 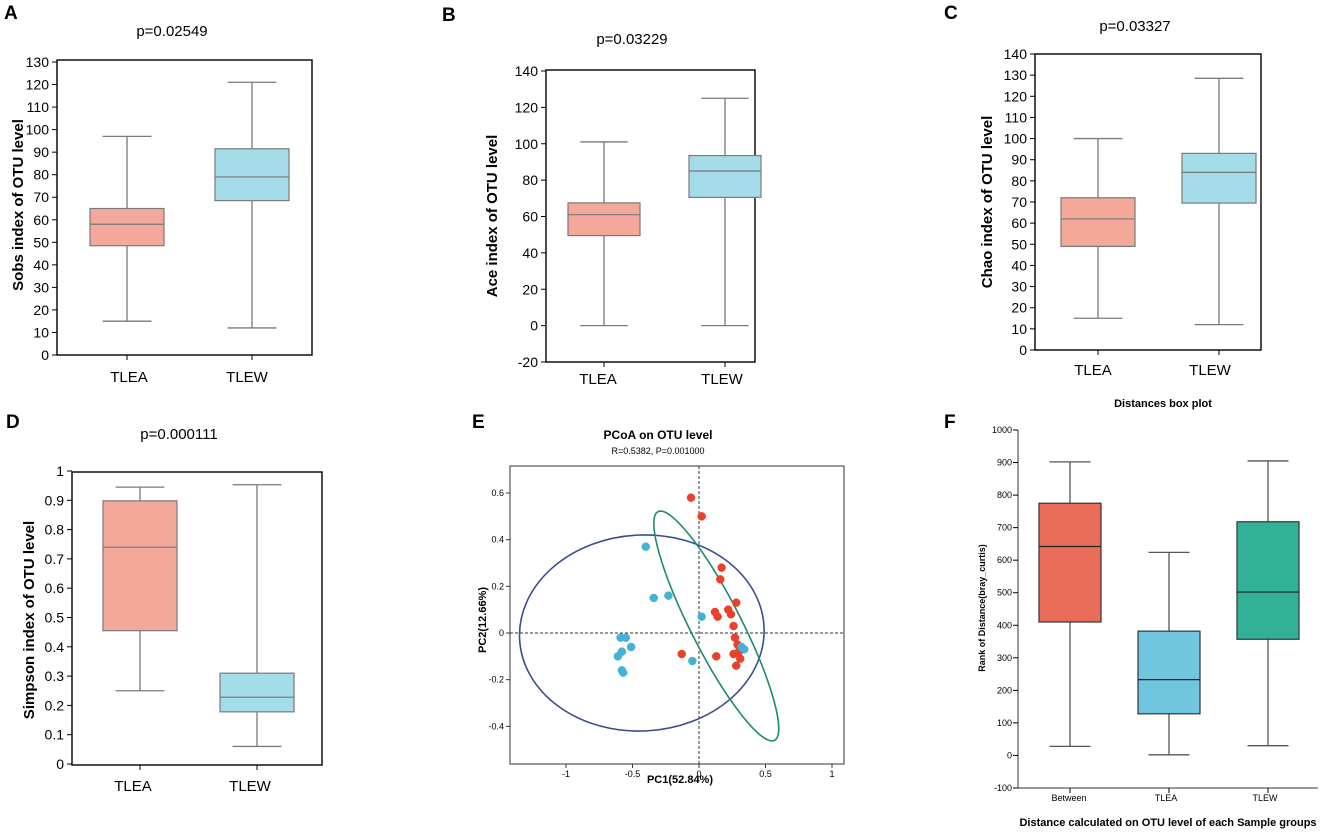 I want to click on y-tick-label: 1, so click(x=60, y=471).